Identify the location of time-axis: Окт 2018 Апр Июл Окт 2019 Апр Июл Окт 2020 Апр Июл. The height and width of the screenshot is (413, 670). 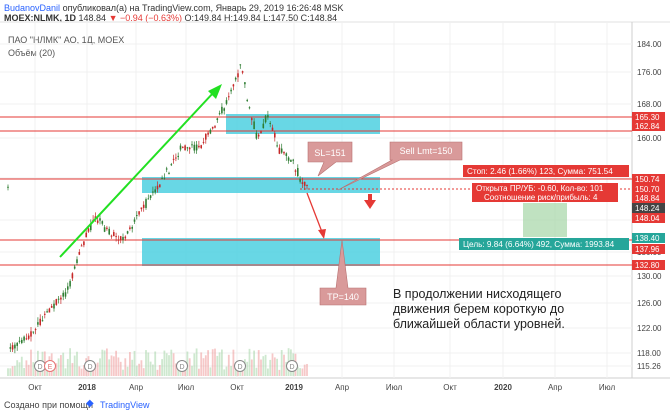
(321, 387).